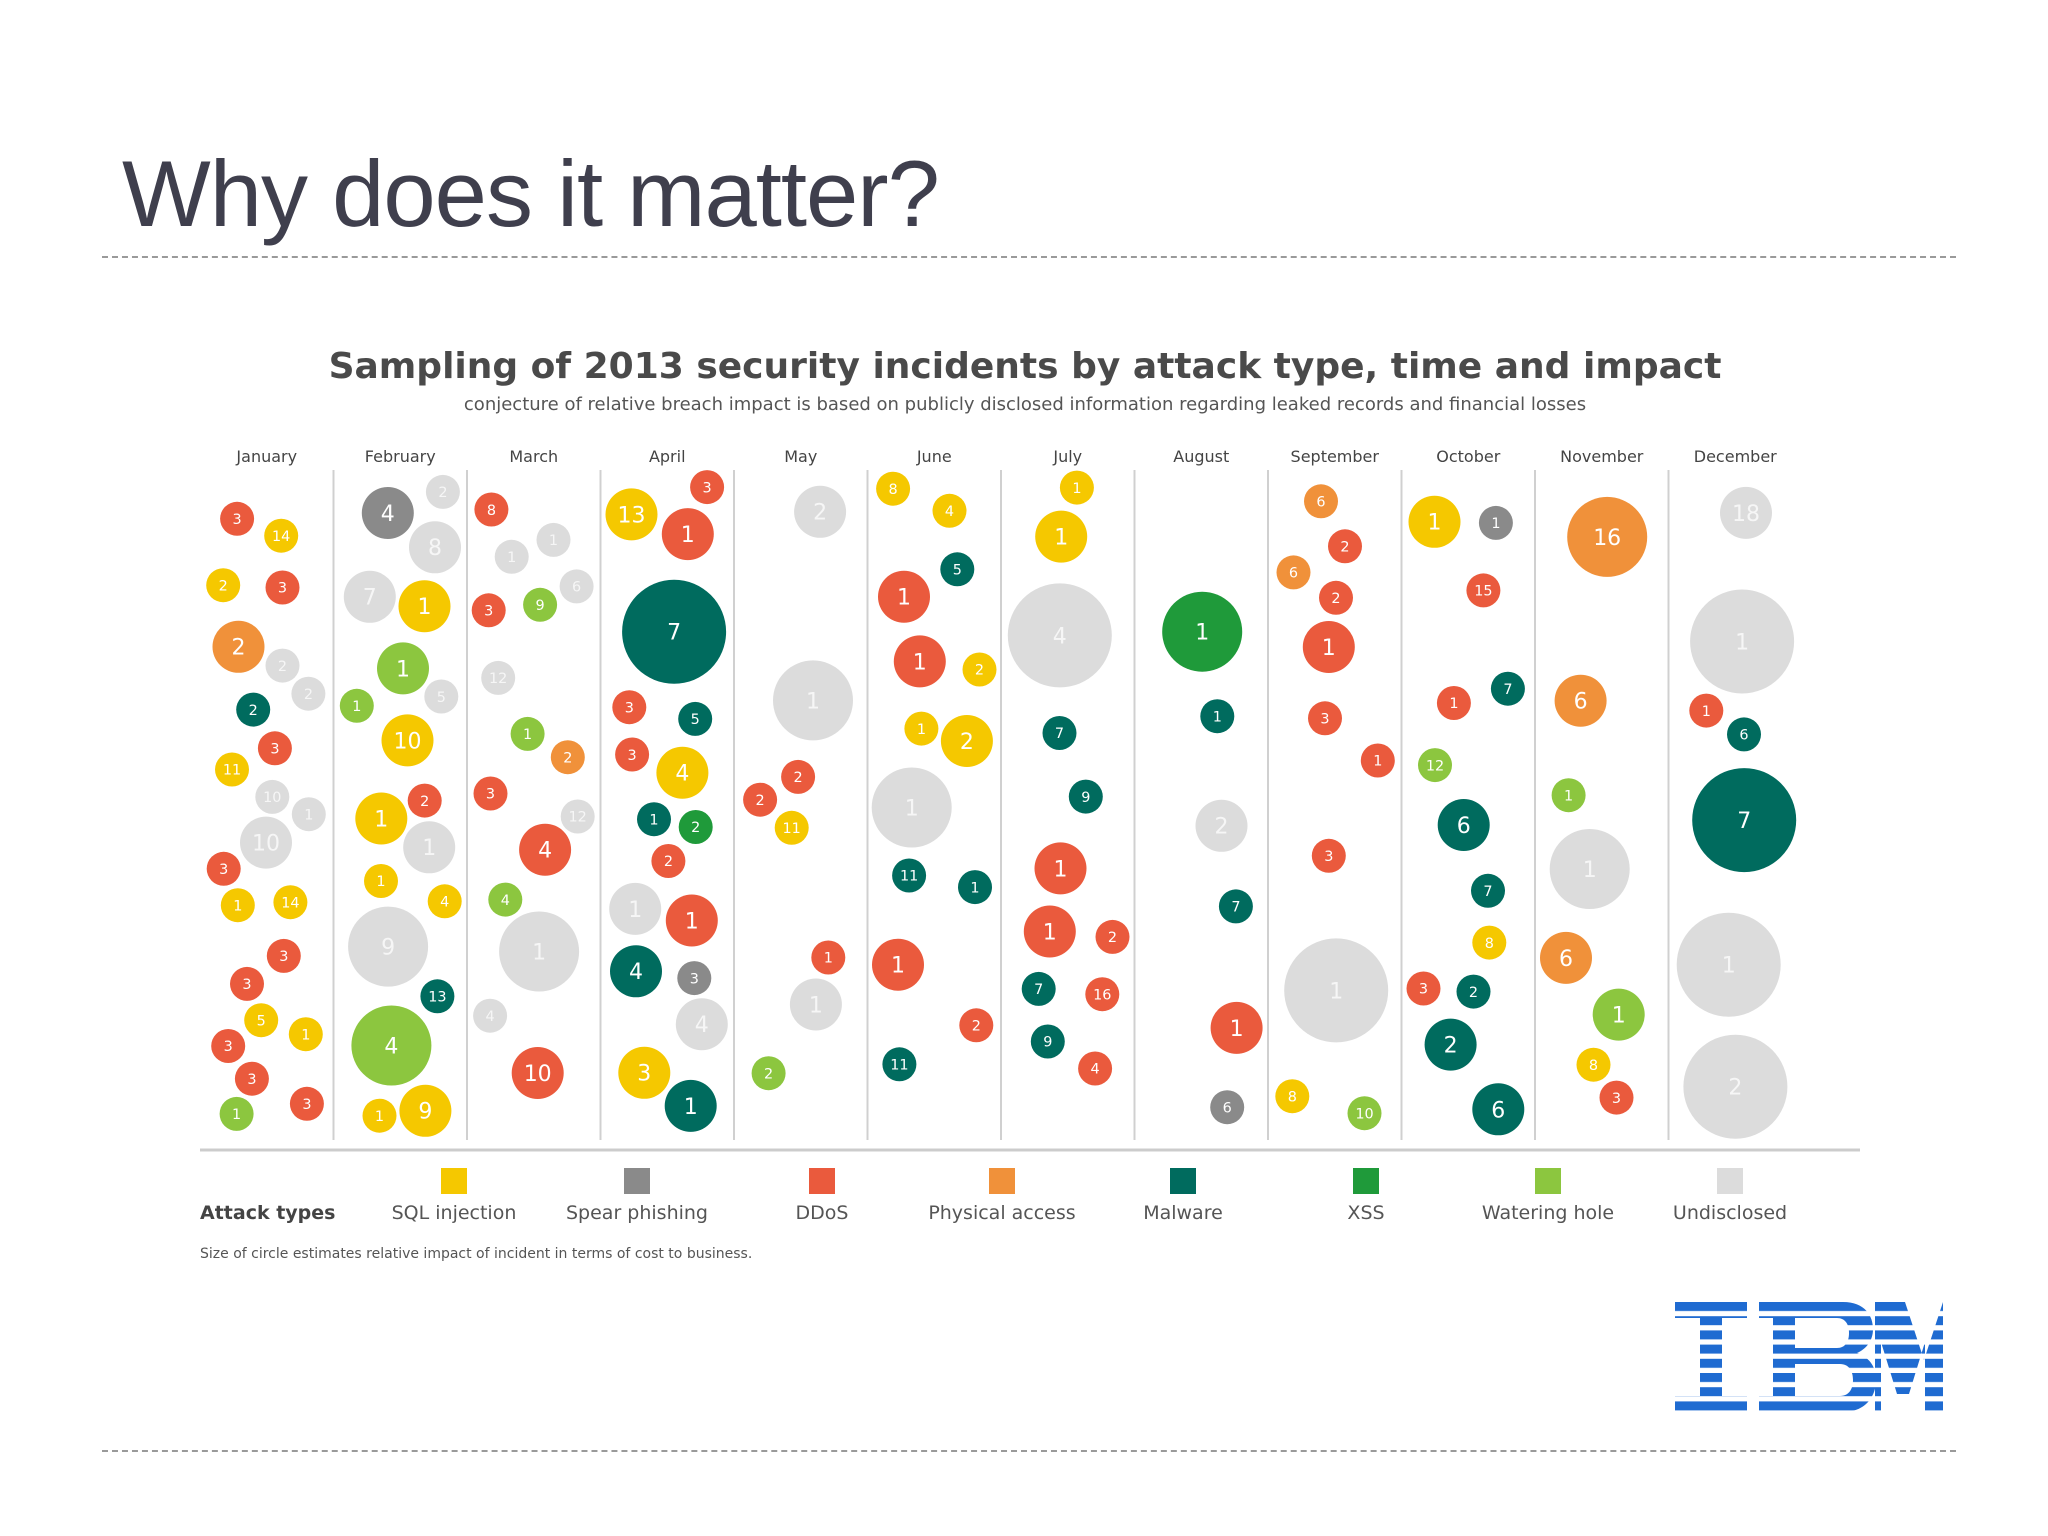  I want to click on month-label: February, so click(400, 456).